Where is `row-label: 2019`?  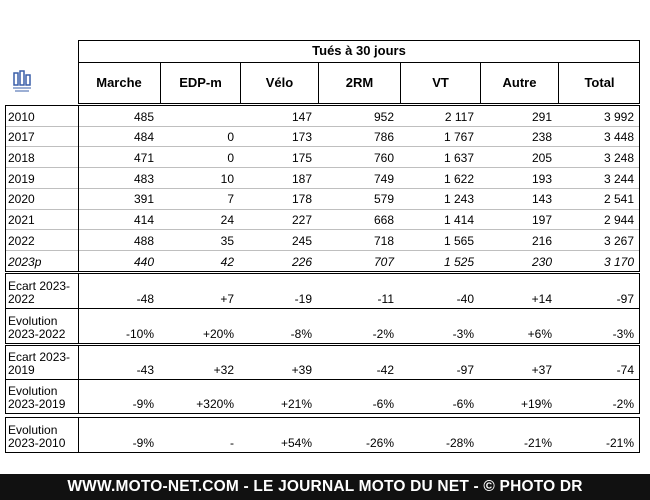
row-label: 2019 is located at coordinates (21, 178).